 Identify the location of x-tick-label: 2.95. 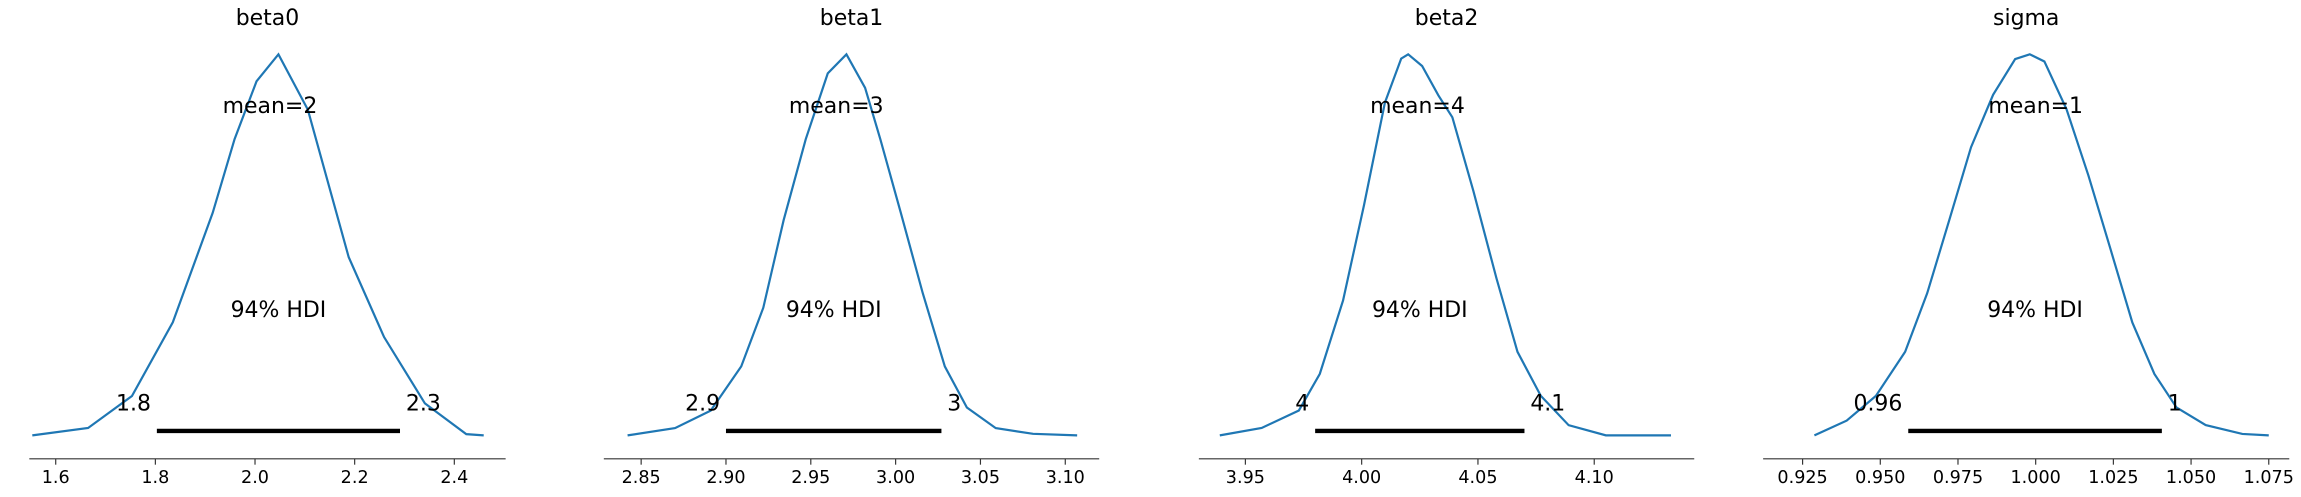
(810, 478).